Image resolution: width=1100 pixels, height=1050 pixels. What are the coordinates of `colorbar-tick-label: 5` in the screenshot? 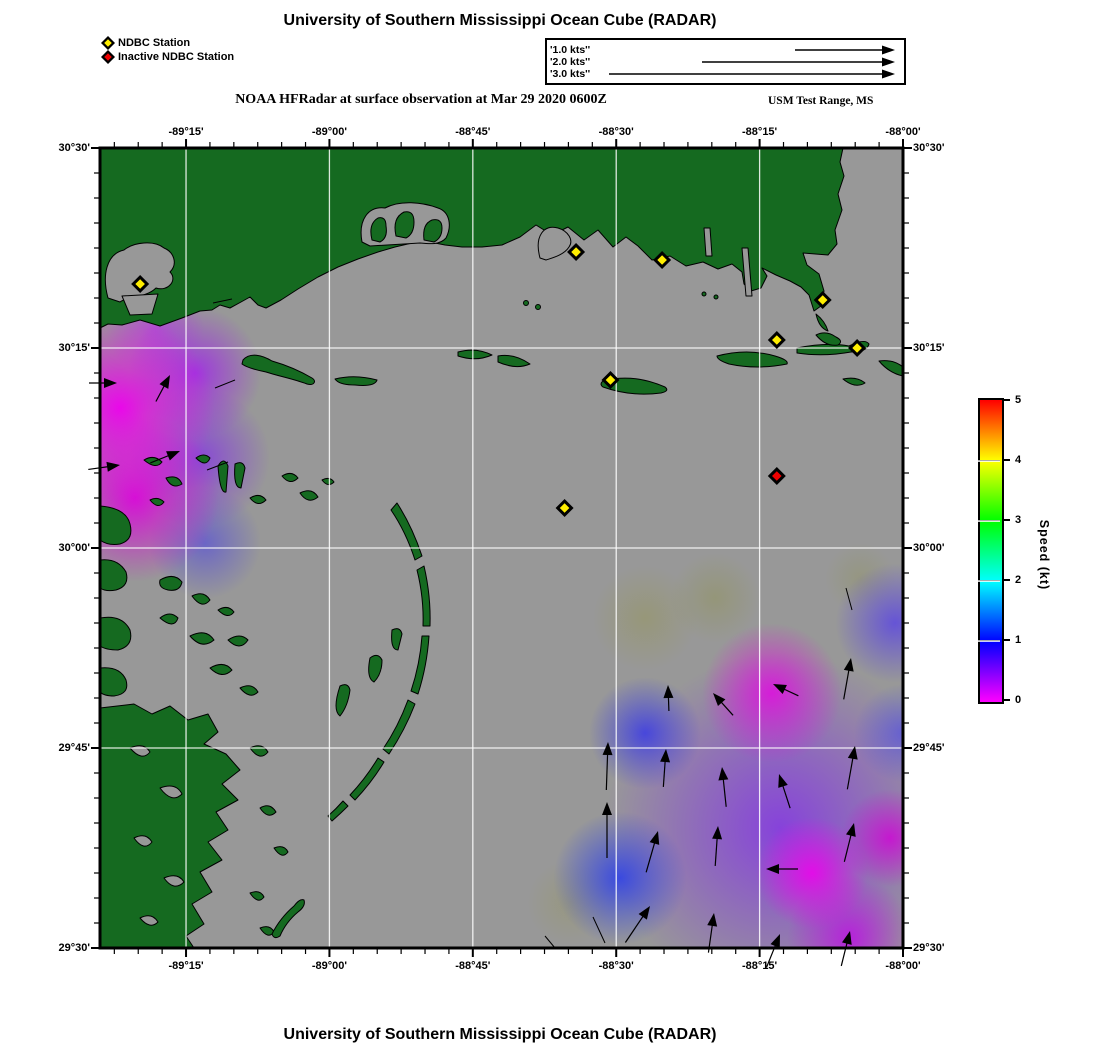 It's located at (1018, 400).